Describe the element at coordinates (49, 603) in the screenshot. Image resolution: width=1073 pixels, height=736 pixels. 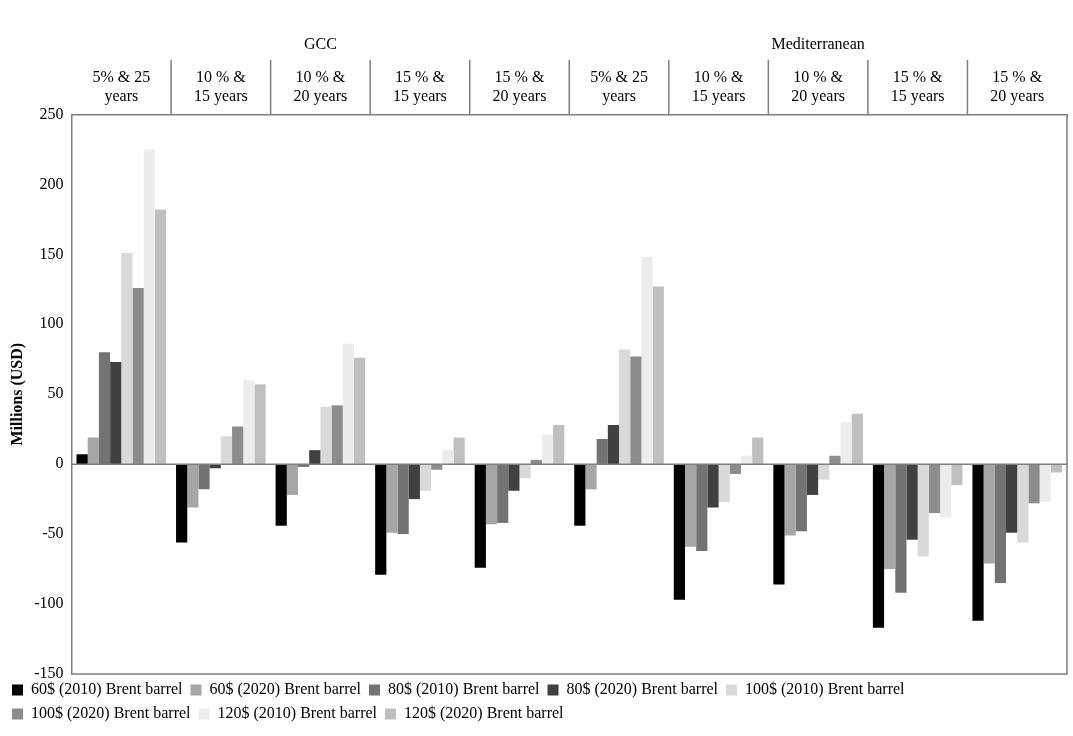
I see `y-tick-label: -100` at that location.